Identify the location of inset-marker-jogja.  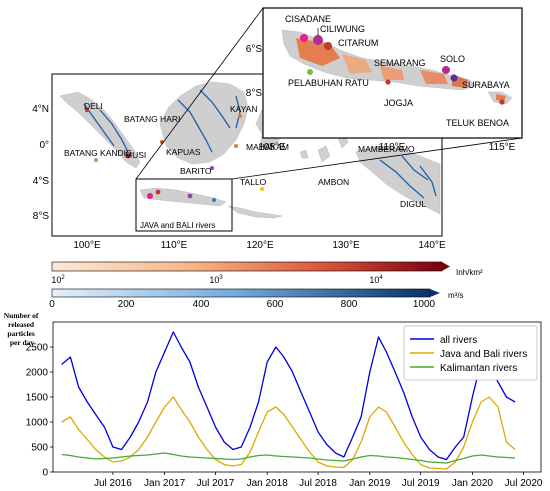
(388, 82).